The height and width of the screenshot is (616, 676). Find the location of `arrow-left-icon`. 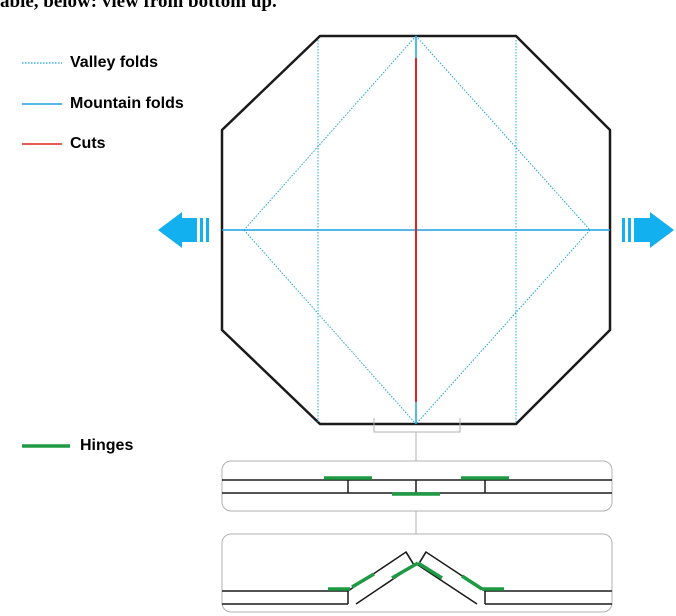

arrow-left-icon is located at coordinates (183, 230).